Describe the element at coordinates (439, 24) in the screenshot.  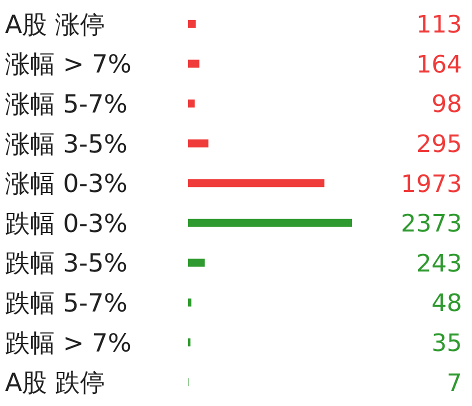
I see `data-label: 113` at that location.